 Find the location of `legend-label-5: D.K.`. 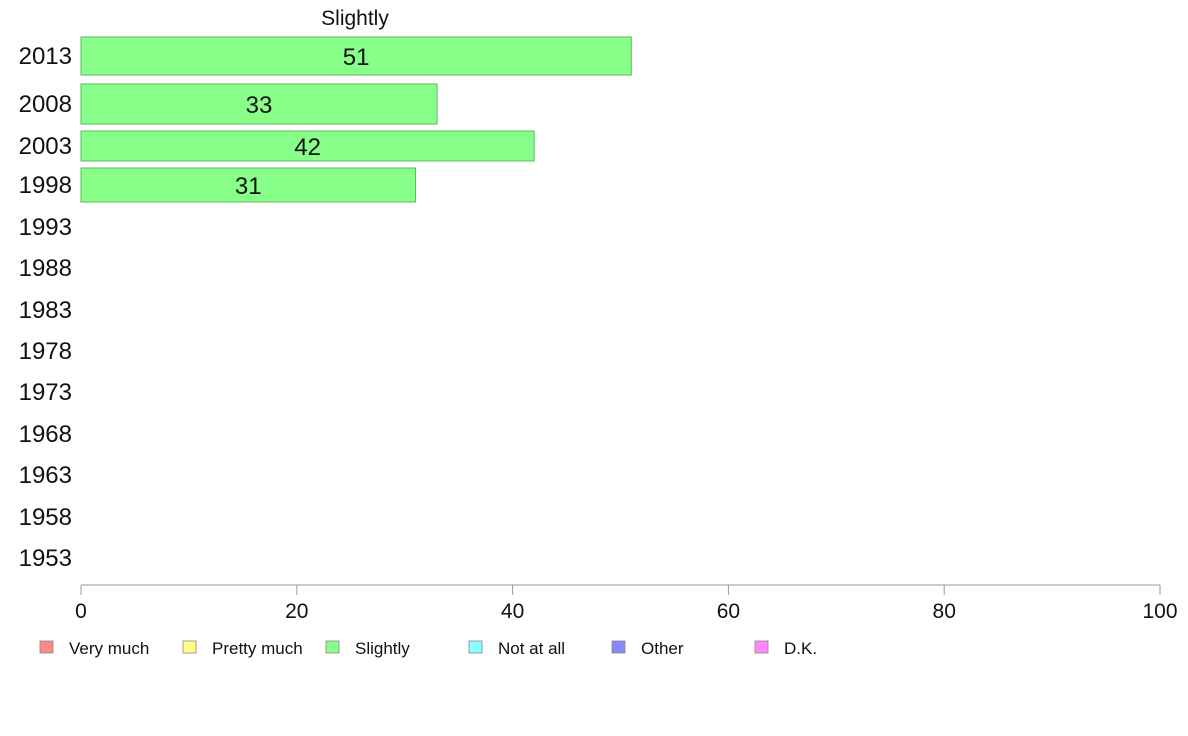

legend-label-5: D.K. is located at coordinates (800, 648).